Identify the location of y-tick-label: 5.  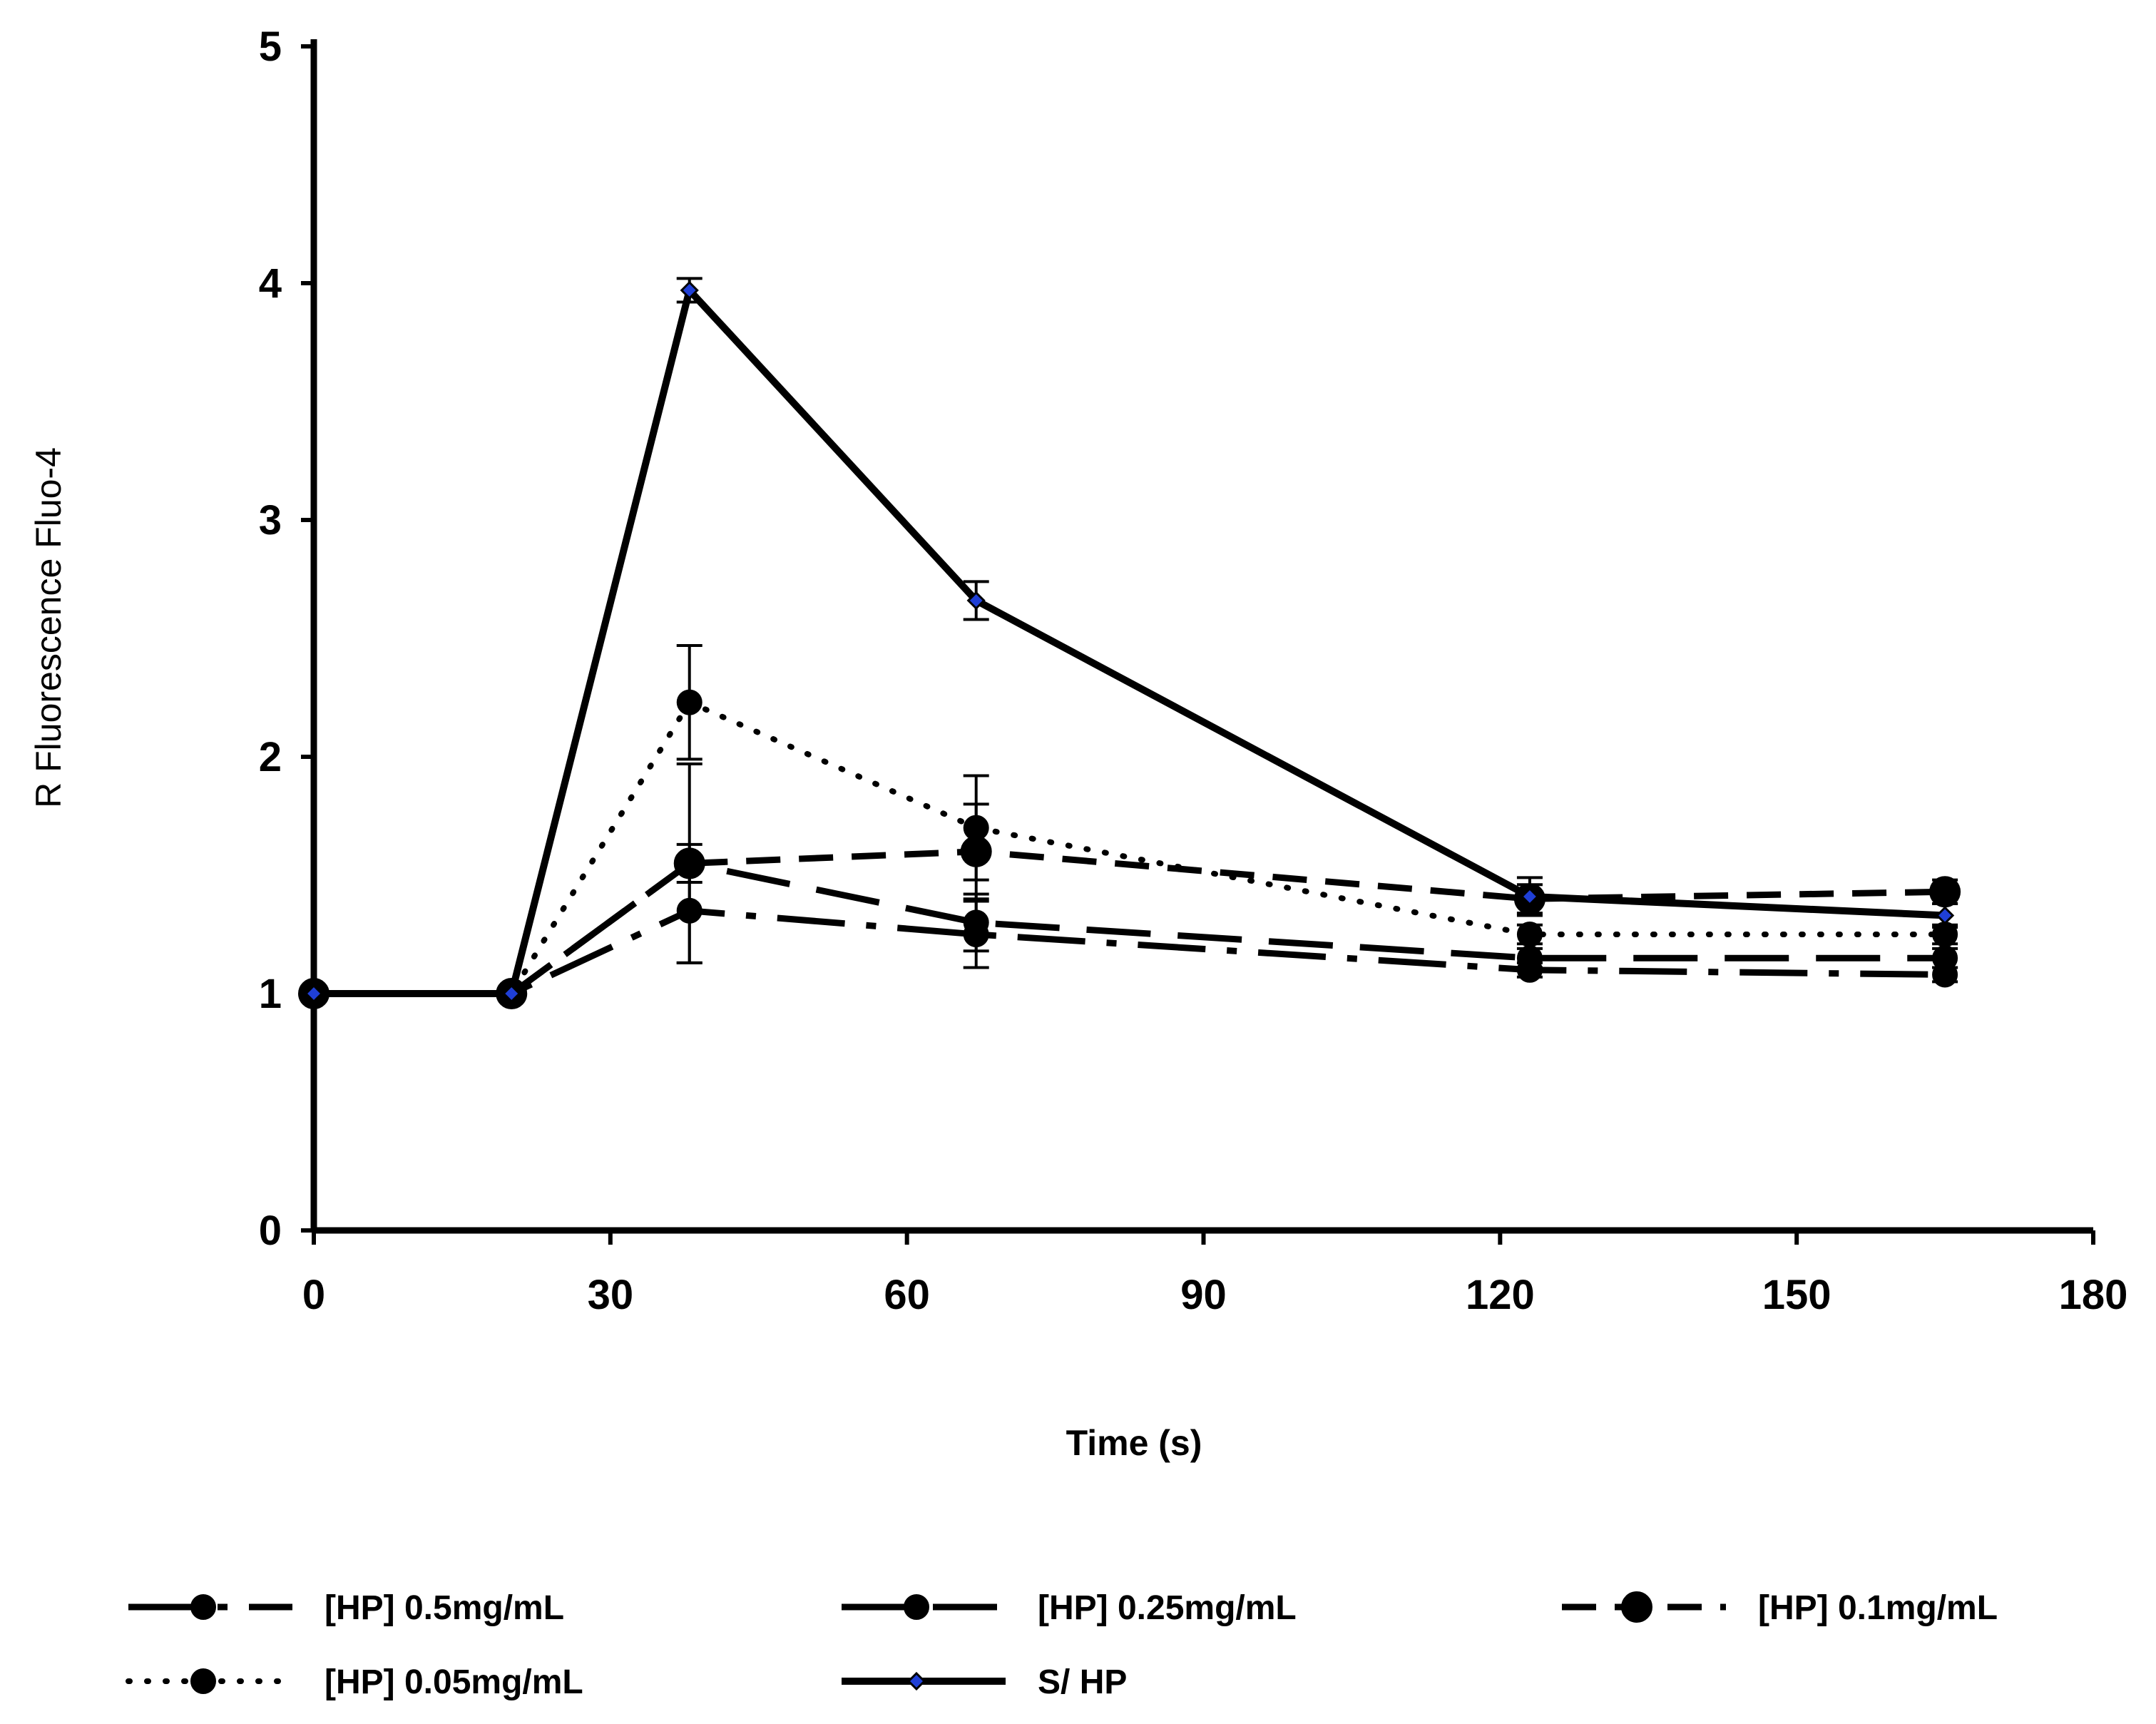
(270, 47).